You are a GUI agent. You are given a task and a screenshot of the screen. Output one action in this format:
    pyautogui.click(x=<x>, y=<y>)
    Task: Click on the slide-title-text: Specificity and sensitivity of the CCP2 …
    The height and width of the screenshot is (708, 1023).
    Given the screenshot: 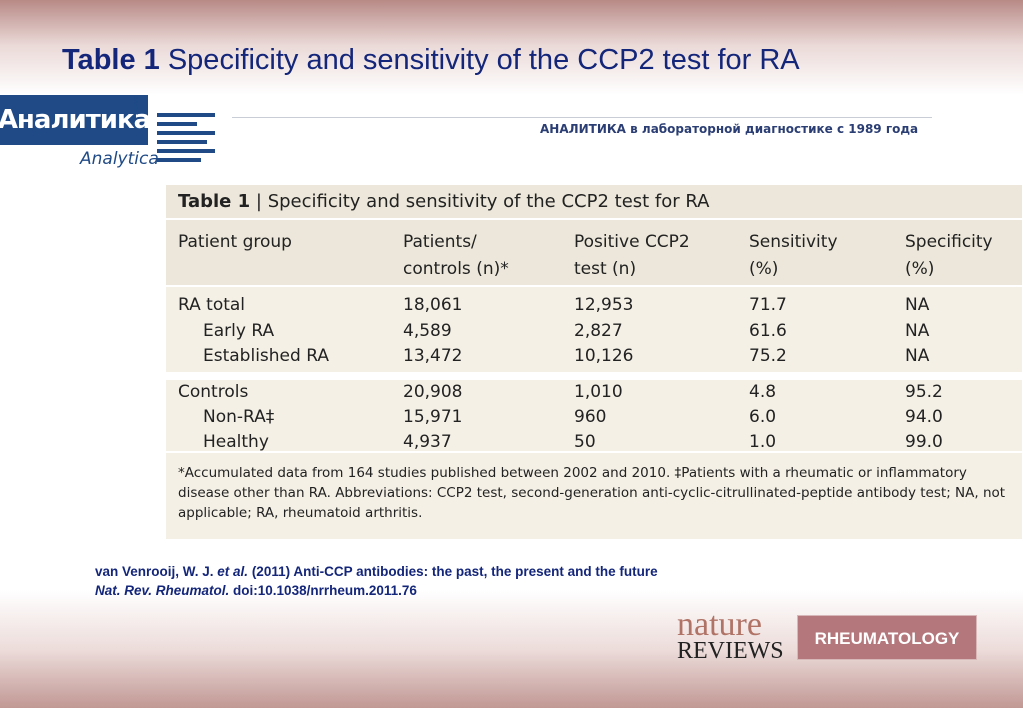 What is the action you would take?
    pyautogui.click(x=479, y=60)
    